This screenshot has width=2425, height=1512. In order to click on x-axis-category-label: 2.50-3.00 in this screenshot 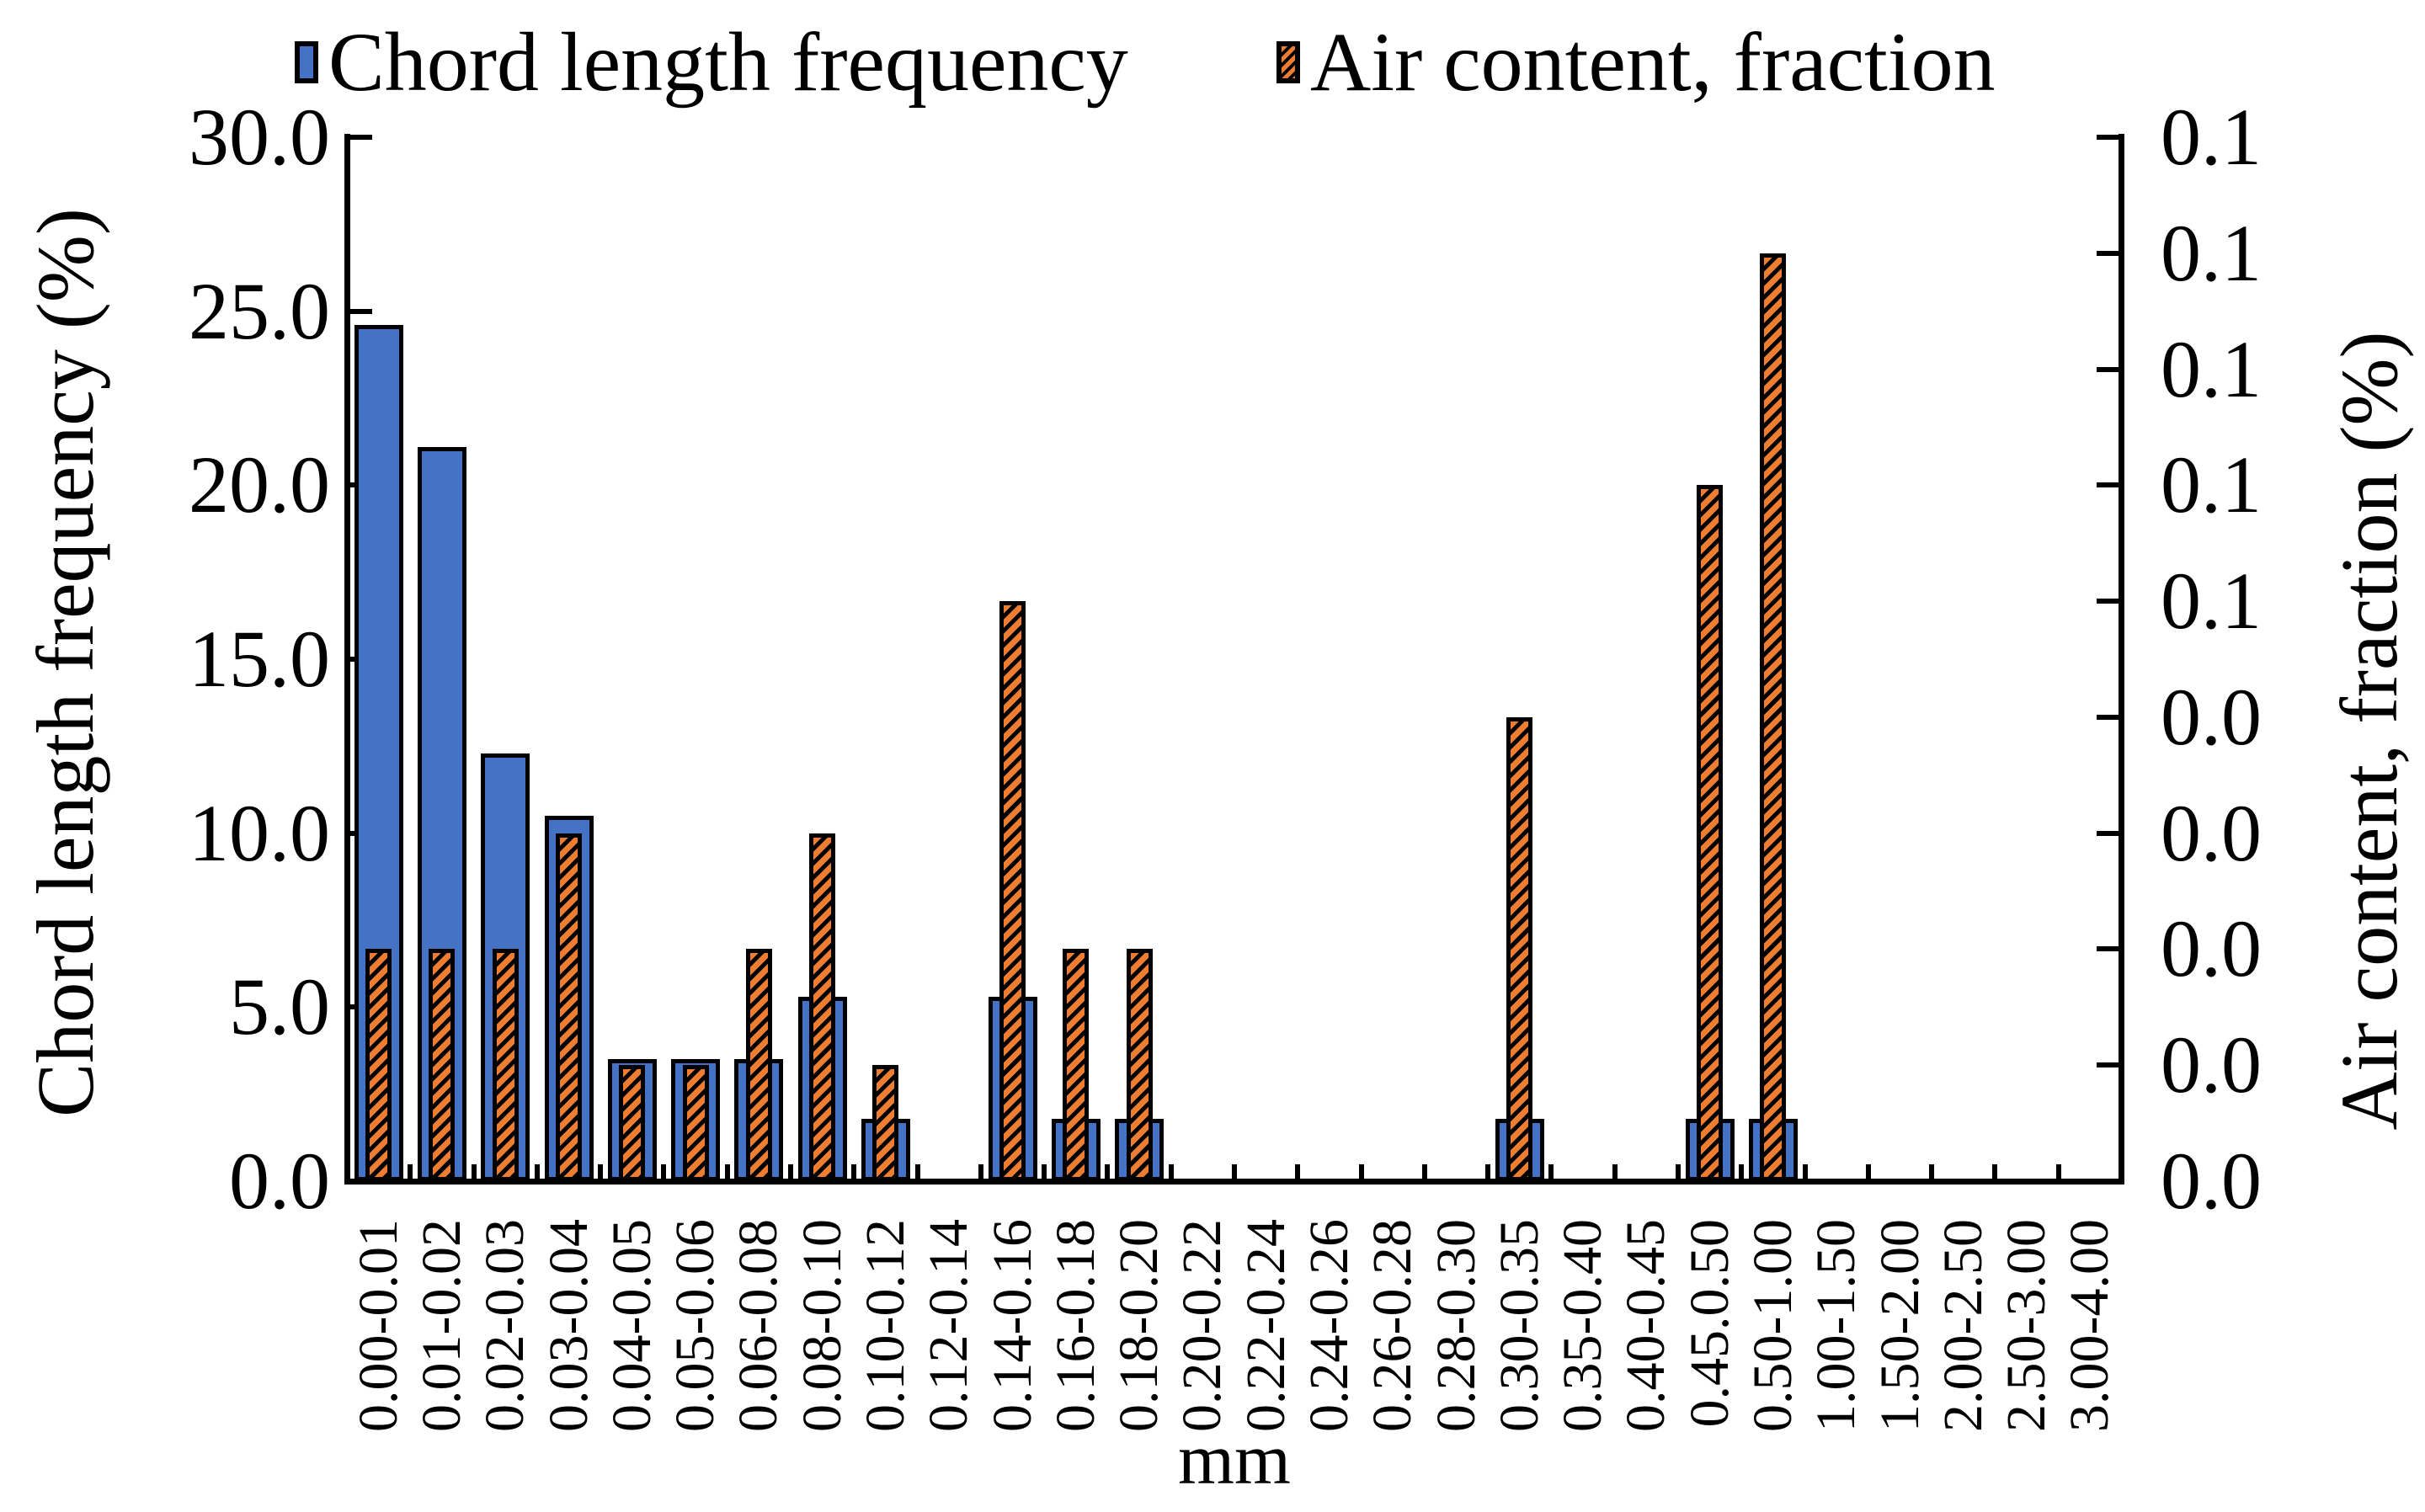, I will do `click(2027, 1325)`.